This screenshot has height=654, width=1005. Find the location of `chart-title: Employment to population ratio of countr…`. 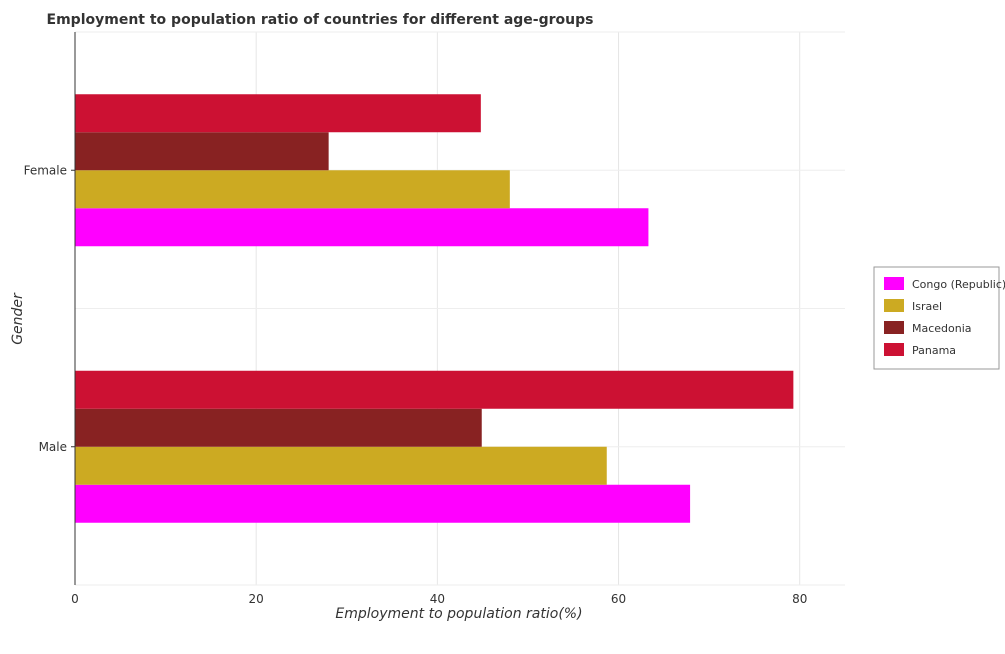

chart-title: Employment to population ratio of countr… is located at coordinates (320, 20).